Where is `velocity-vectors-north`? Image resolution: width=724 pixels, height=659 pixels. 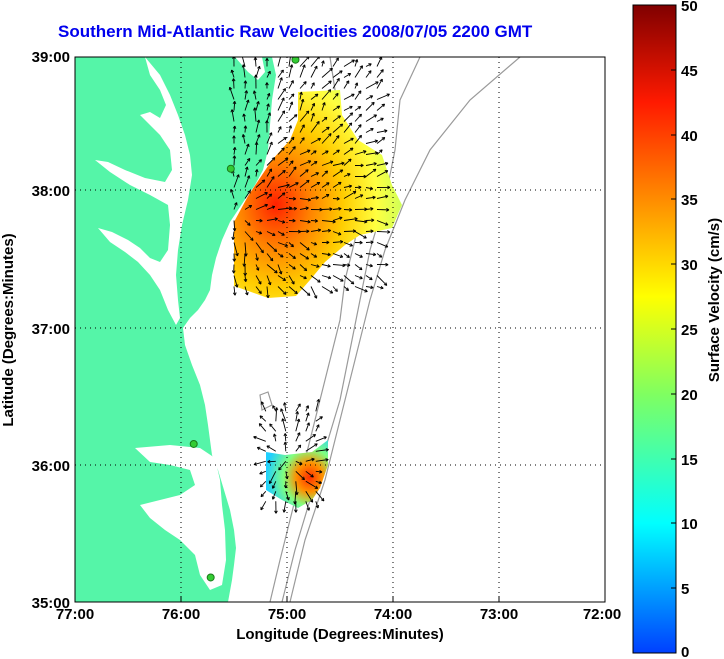
velocity-vectors-north is located at coordinates (309, 178).